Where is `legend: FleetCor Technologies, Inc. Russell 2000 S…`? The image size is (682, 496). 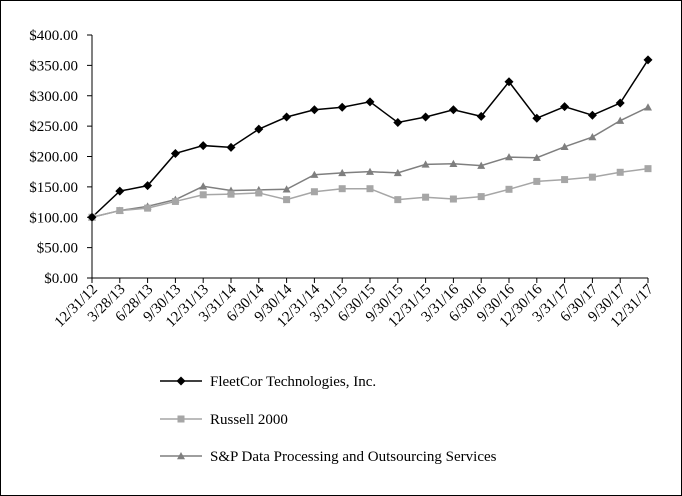 legend: FleetCor Technologies, Inc. Russell 2000 S… is located at coordinates (328, 419).